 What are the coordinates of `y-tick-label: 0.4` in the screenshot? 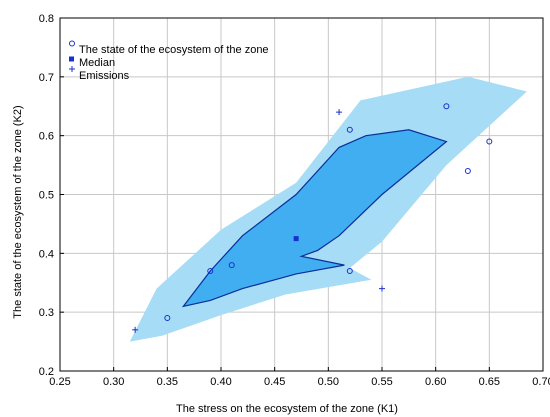 It's located at (46, 254).